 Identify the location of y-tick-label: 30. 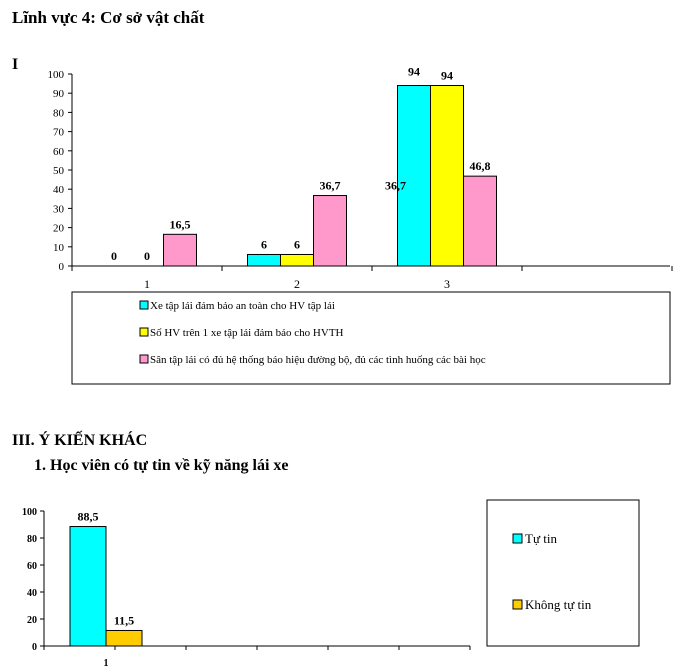
(59, 209).